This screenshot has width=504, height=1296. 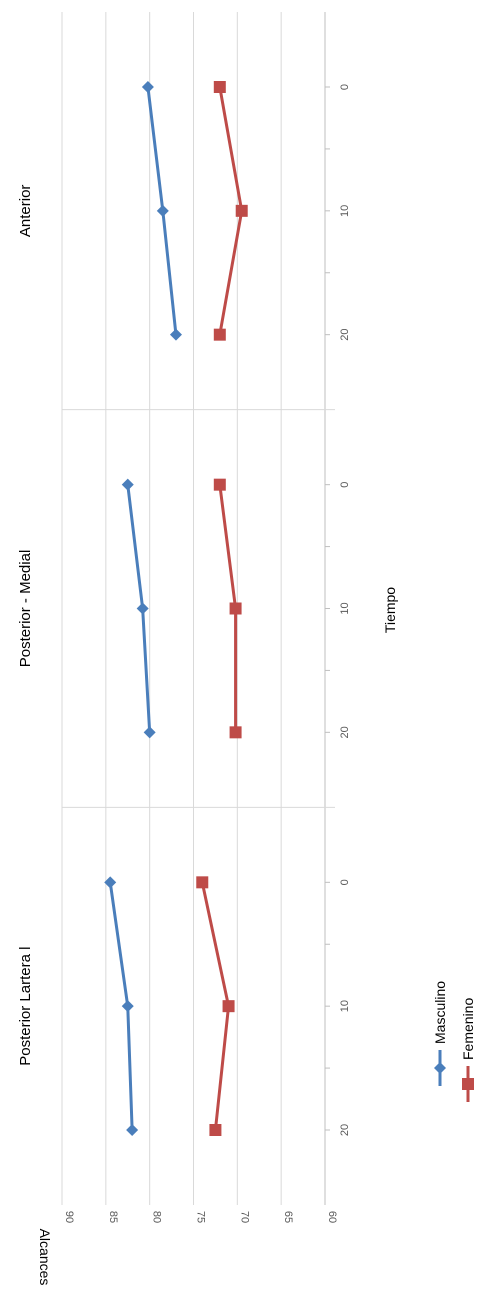 What do you see at coordinates (244, 1217) in the screenshot?
I see `value-tick-label: 70` at bounding box center [244, 1217].